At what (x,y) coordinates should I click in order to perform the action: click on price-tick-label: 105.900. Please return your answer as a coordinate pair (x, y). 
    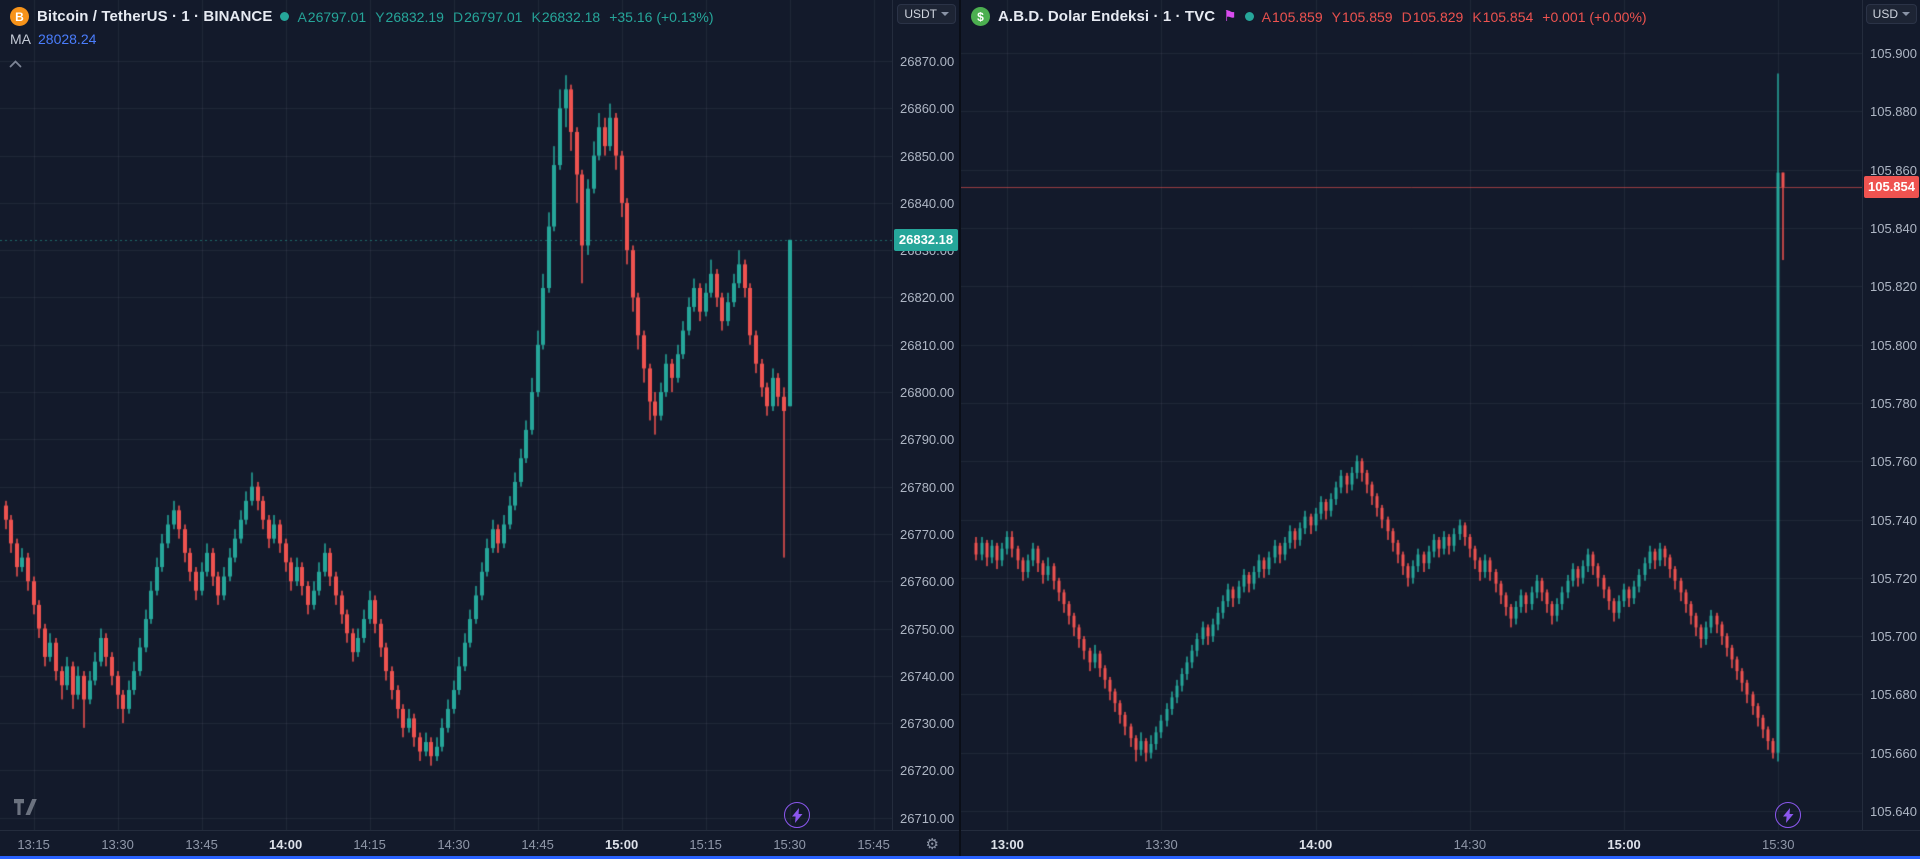
    Looking at the image, I should click on (1893, 54).